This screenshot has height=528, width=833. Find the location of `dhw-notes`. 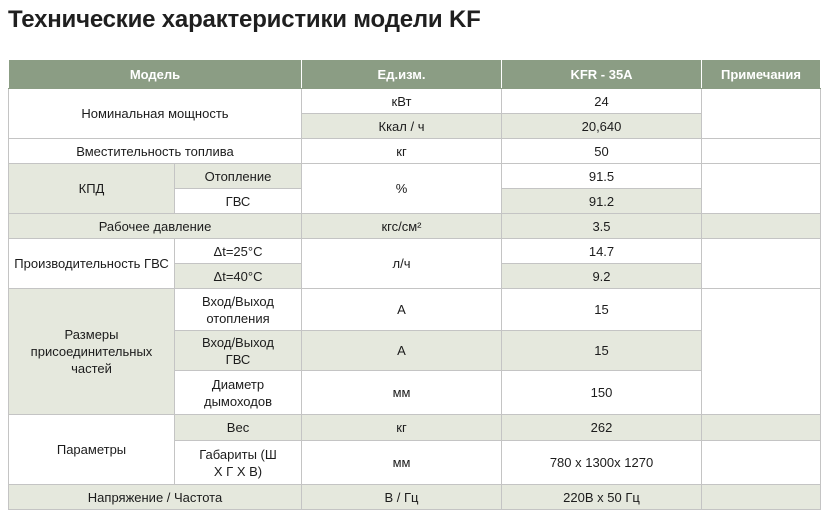

dhw-notes is located at coordinates (761, 263).